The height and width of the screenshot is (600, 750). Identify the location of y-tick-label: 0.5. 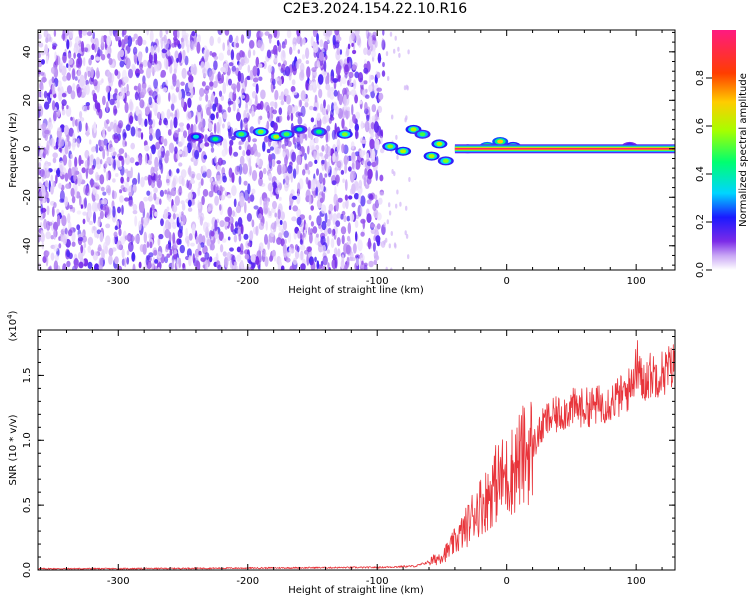
(27, 505).